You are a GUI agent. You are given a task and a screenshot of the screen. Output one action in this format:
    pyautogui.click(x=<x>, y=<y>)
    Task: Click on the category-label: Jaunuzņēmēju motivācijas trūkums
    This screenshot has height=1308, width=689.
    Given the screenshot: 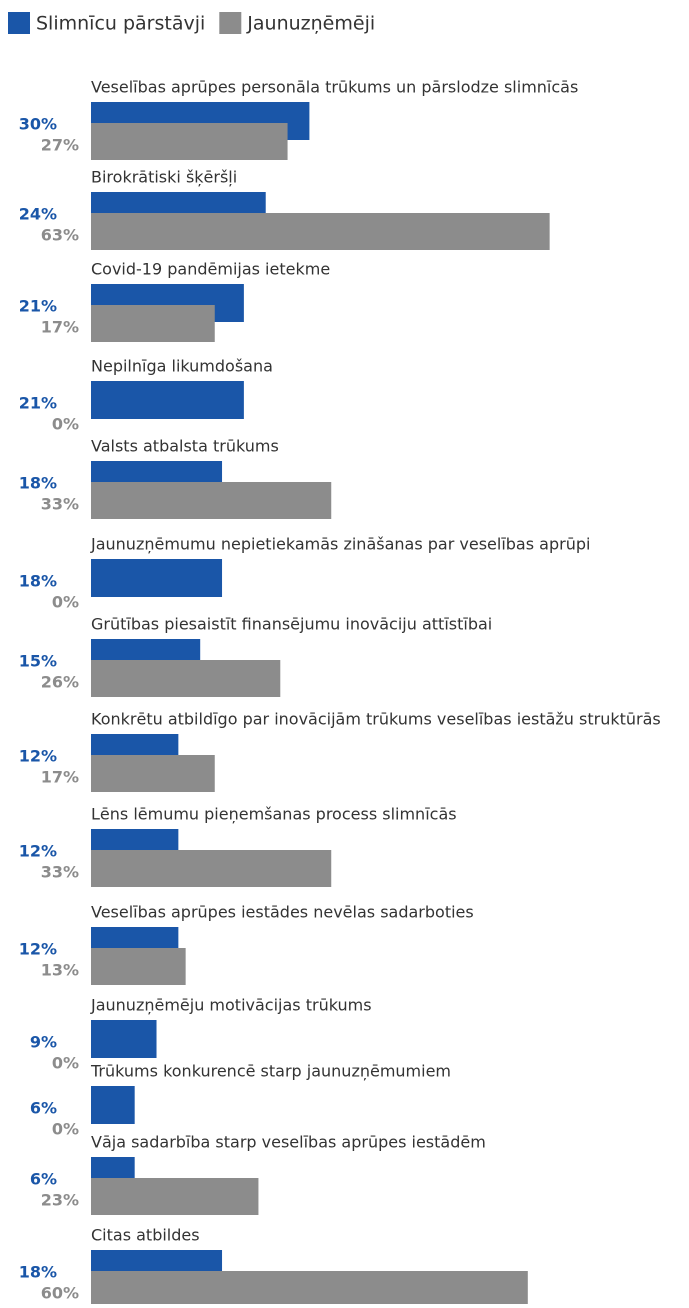 What is the action you would take?
    pyautogui.click(x=231, y=1005)
    